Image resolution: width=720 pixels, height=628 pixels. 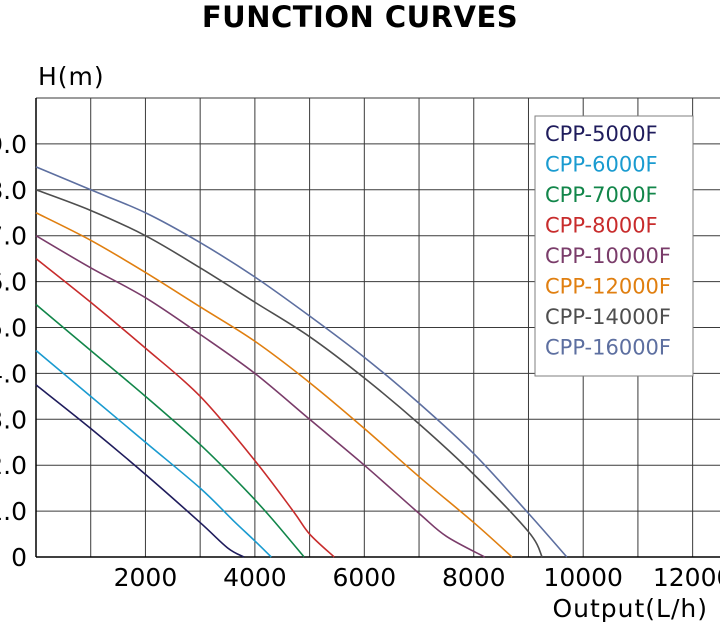 What do you see at coordinates (360, 17) in the screenshot?
I see `chart-title: FUNCTION CURVES` at bounding box center [360, 17].